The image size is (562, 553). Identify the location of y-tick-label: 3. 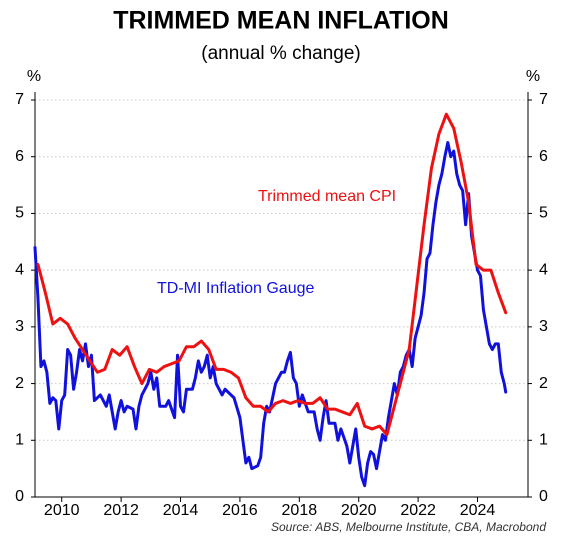
(19, 326).